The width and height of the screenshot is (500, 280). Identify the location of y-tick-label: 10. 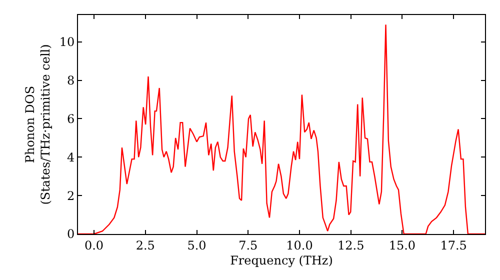
(67, 42).